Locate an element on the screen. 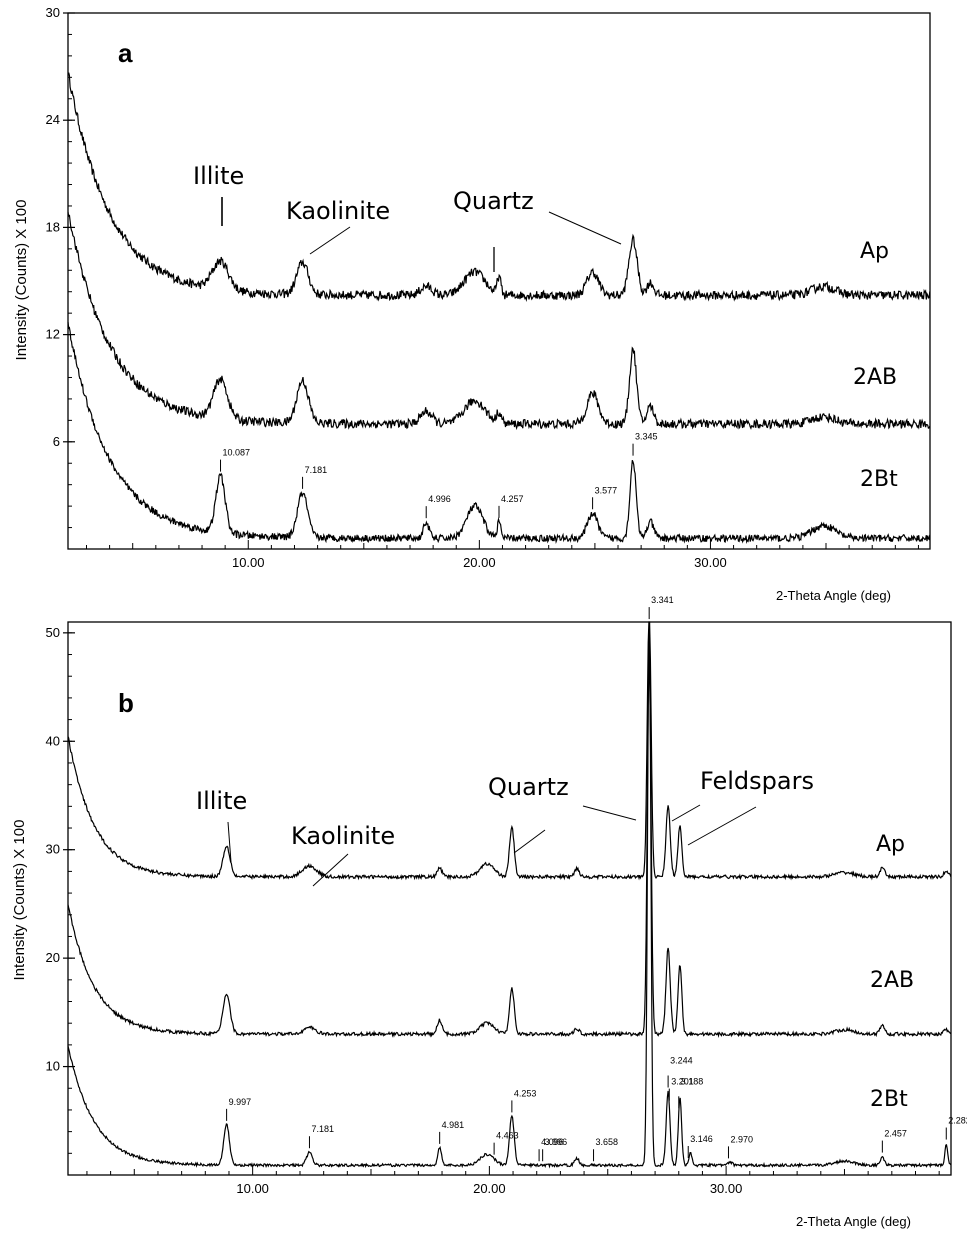  panel-a-kaolinite-annotation: Kaolinite is located at coordinates (338, 211).